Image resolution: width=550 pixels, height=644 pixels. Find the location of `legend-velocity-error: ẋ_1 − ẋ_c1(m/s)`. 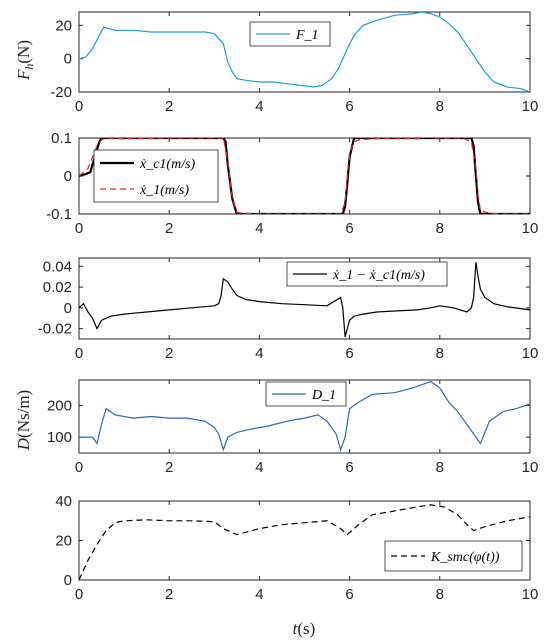

legend-velocity-error: ẋ_1 − ẋ_c1(m/s) is located at coordinates (367, 274).